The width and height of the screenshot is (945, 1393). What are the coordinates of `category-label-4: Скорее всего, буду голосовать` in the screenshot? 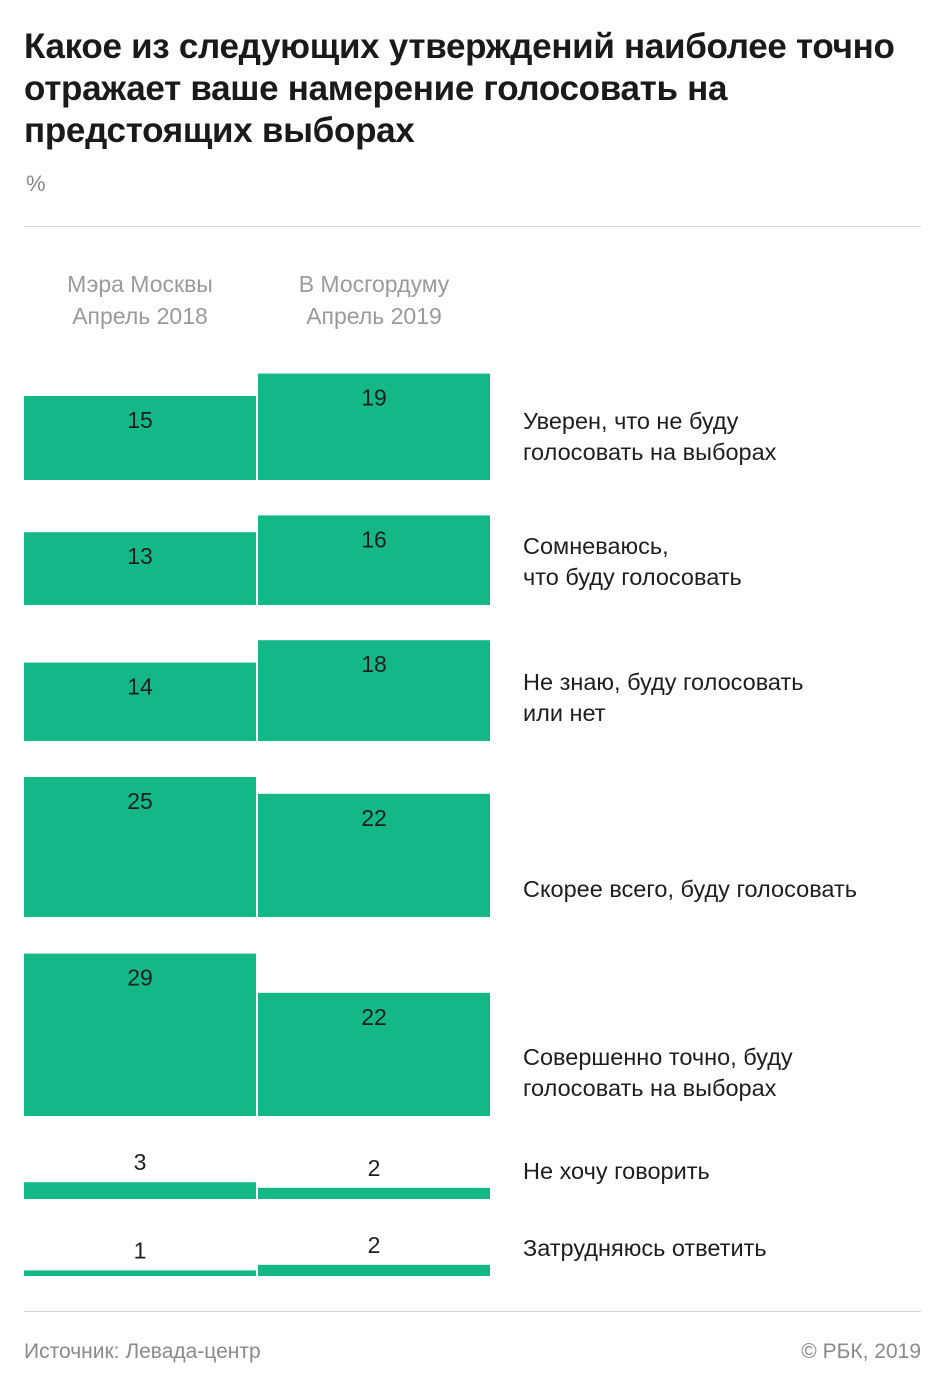 It's located at (690, 889).